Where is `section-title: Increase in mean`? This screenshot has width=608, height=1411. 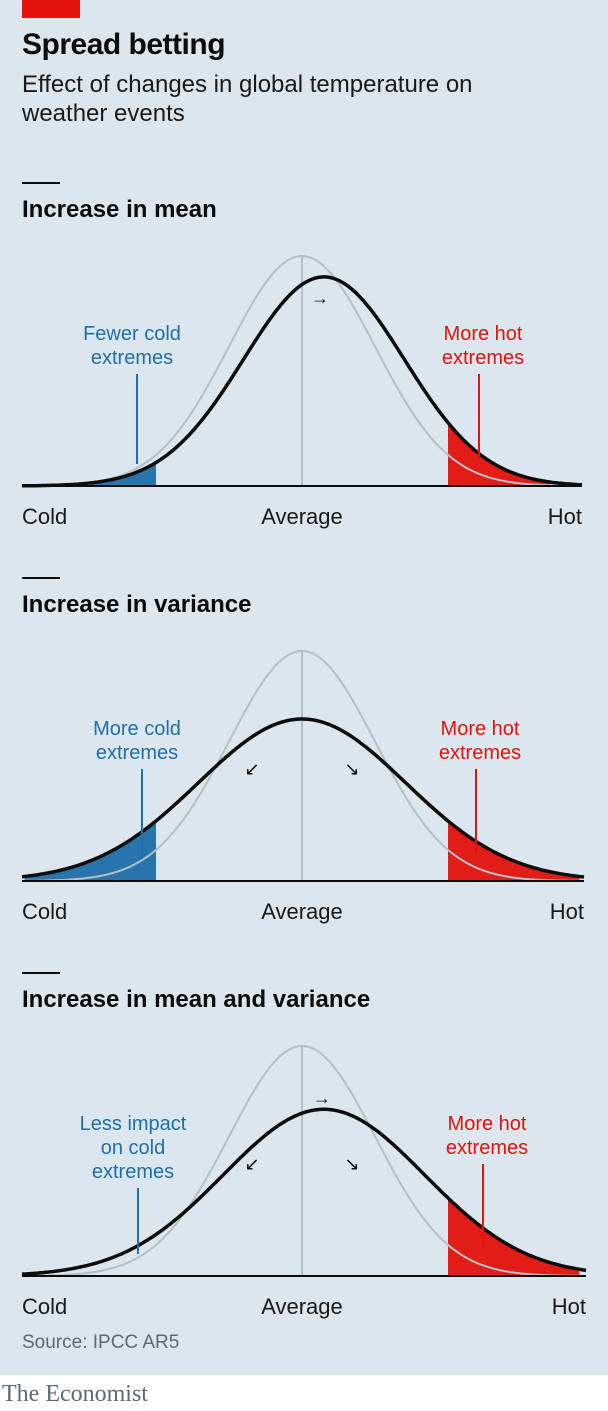
section-title: Increase in mean is located at coordinates (119, 209).